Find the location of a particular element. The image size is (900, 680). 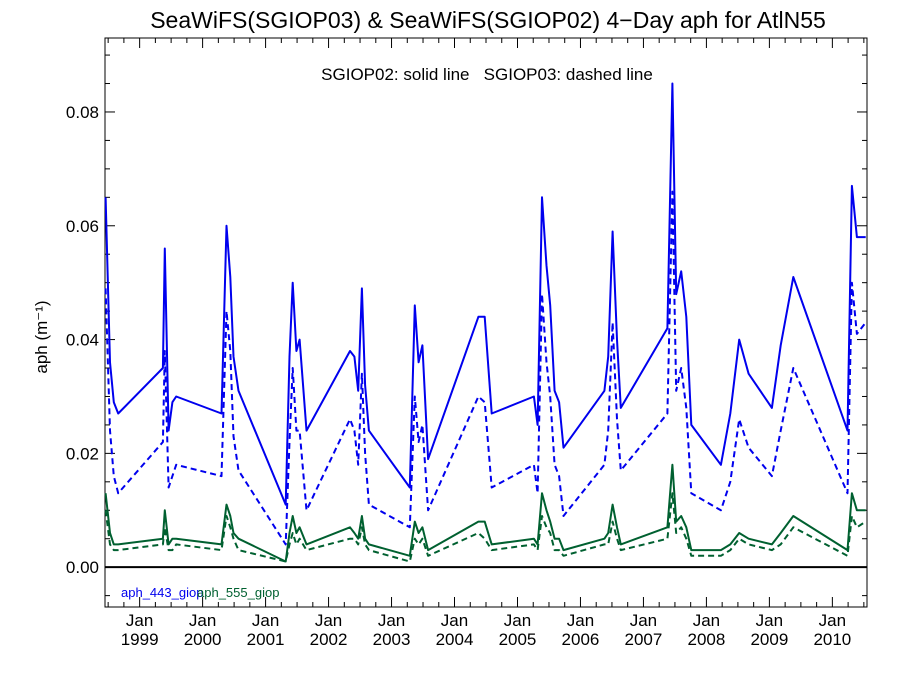

x-tick-label-year: 2010 is located at coordinates (832, 639).